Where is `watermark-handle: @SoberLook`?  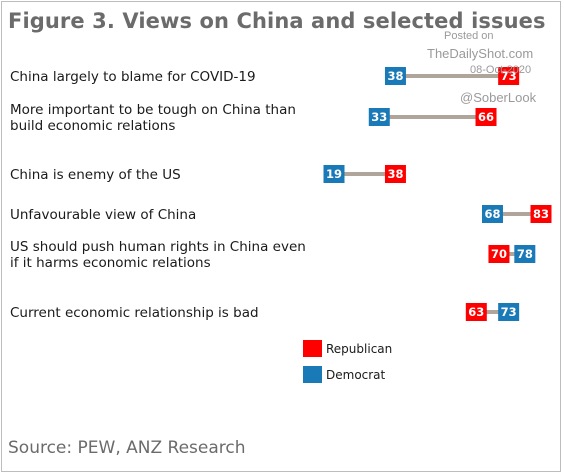 watermark-handle: @SoberLook is located at coordinates (498, 97).